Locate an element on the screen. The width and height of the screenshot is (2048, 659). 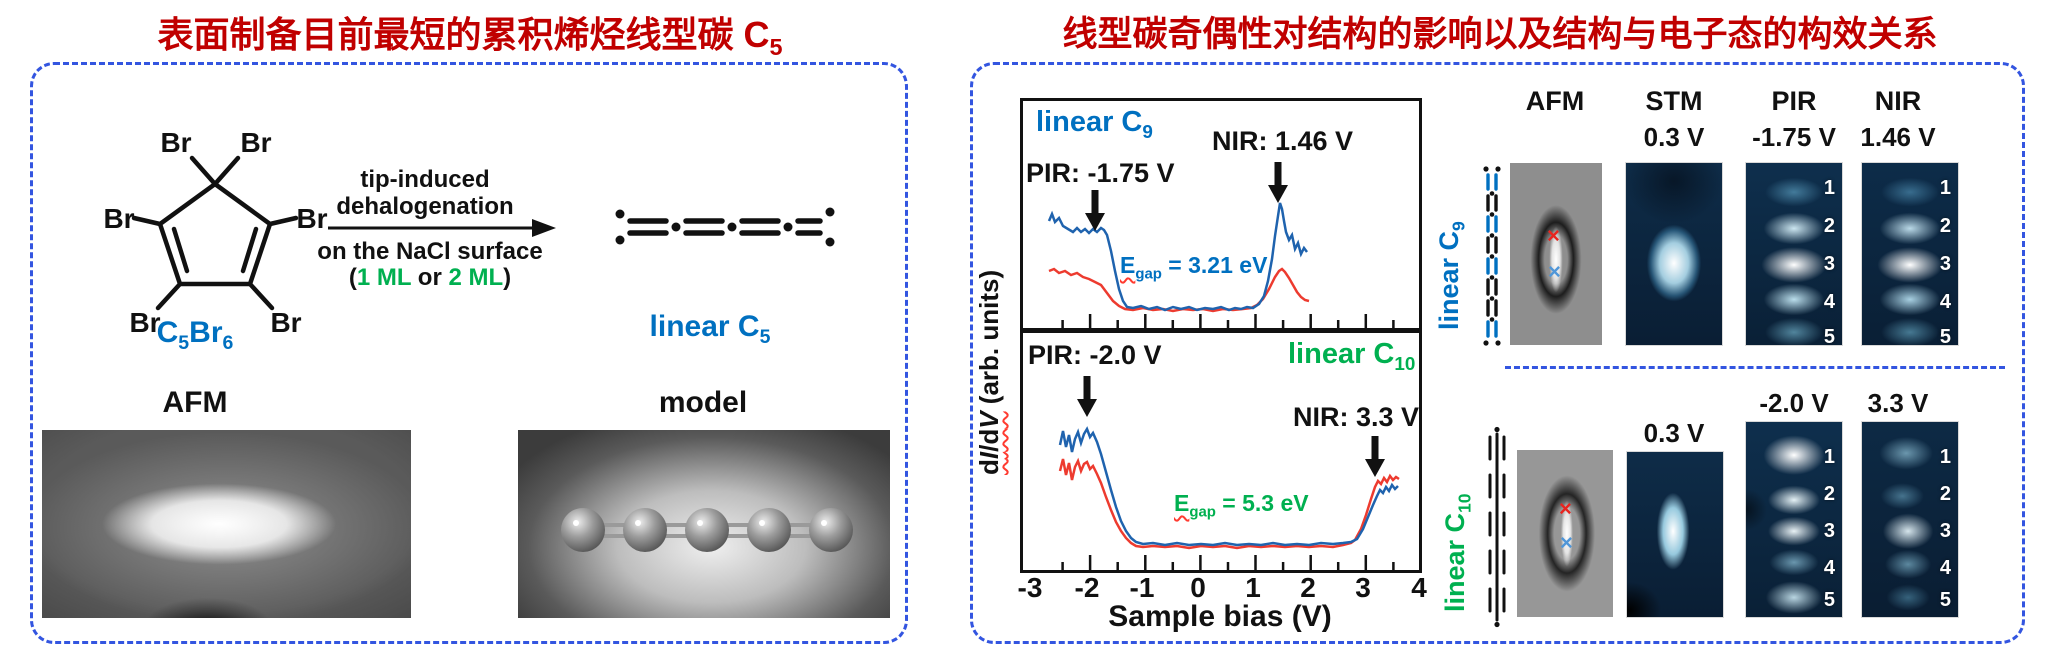
ylabel-d2: /d is located at coordinates (989, 440).